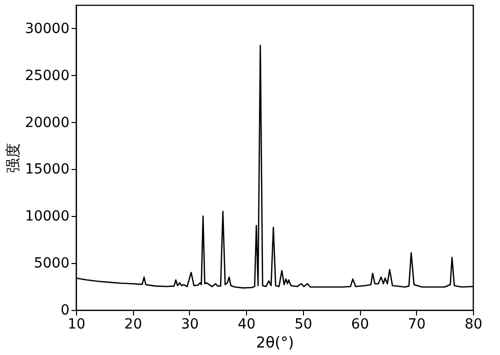  What do you see at coordinates (360, 324) in the screenshot?
I see `x-tick-label: 60` at bounding box center [360, 324].